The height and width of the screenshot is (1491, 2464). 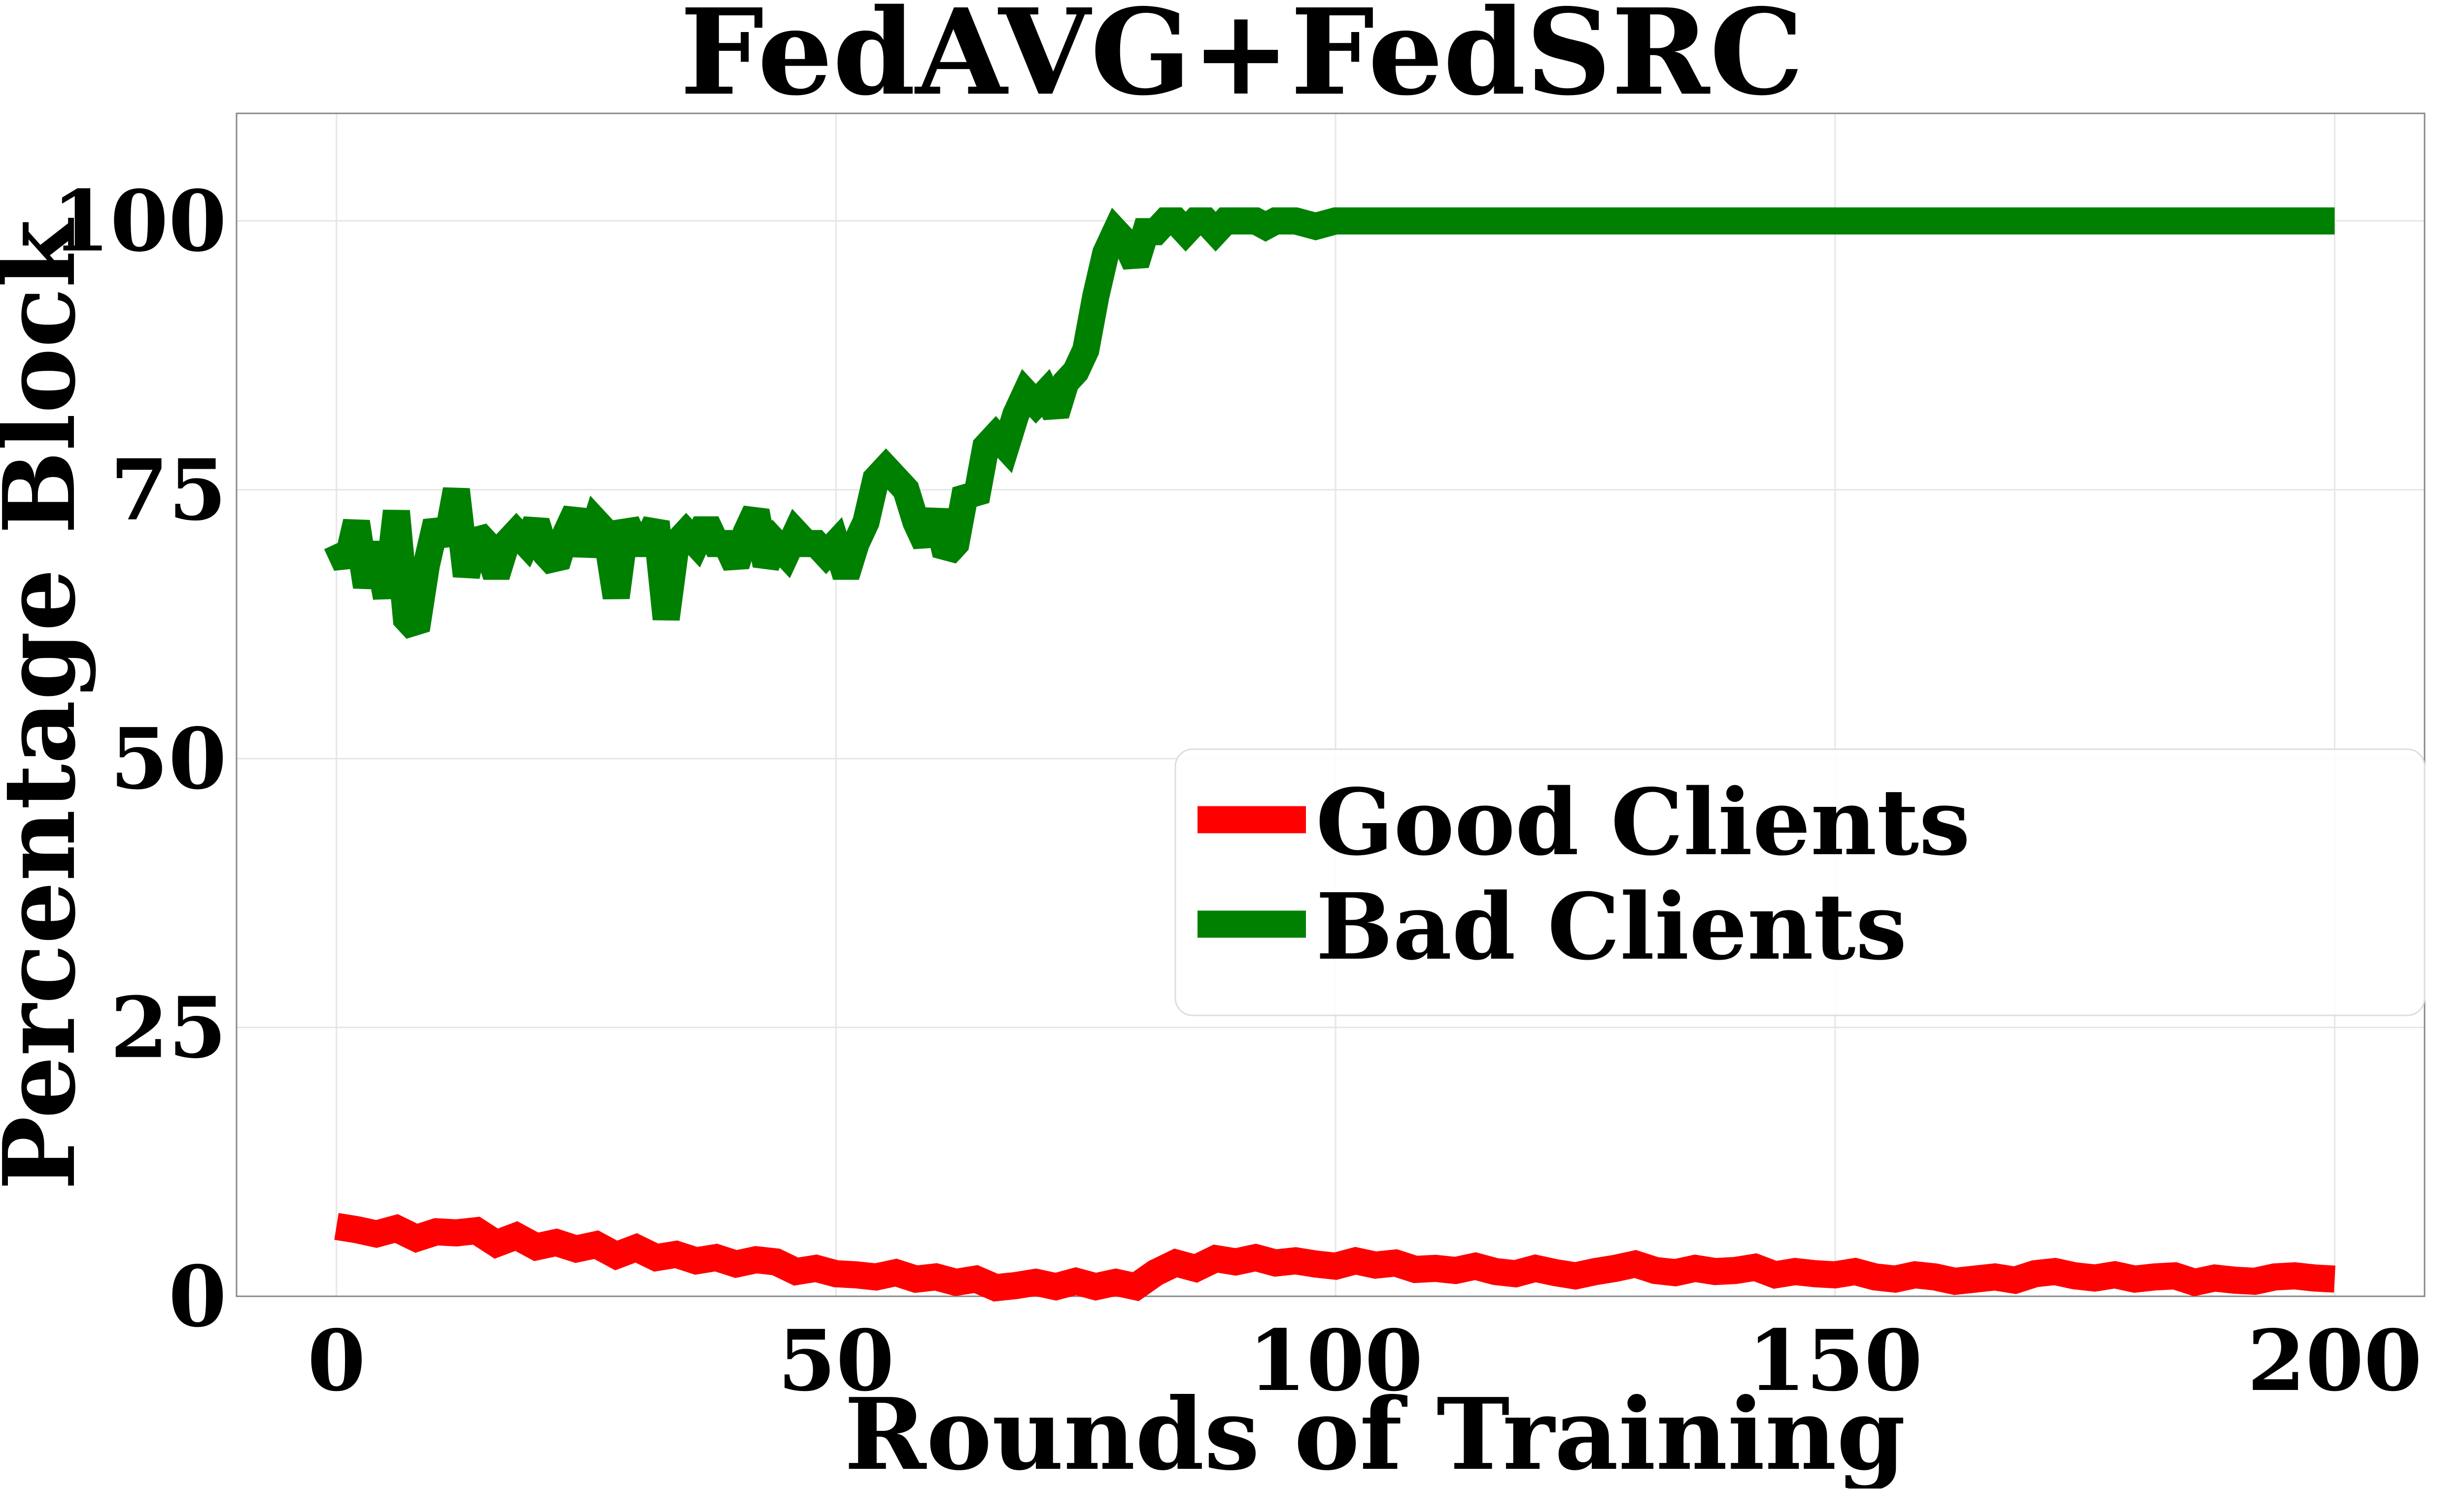 What do you see at coordinates (1611, 926) in the screenshot?
I see `legend-label-bad-clients: Bad Clients` at bounding box center [1611, 926].